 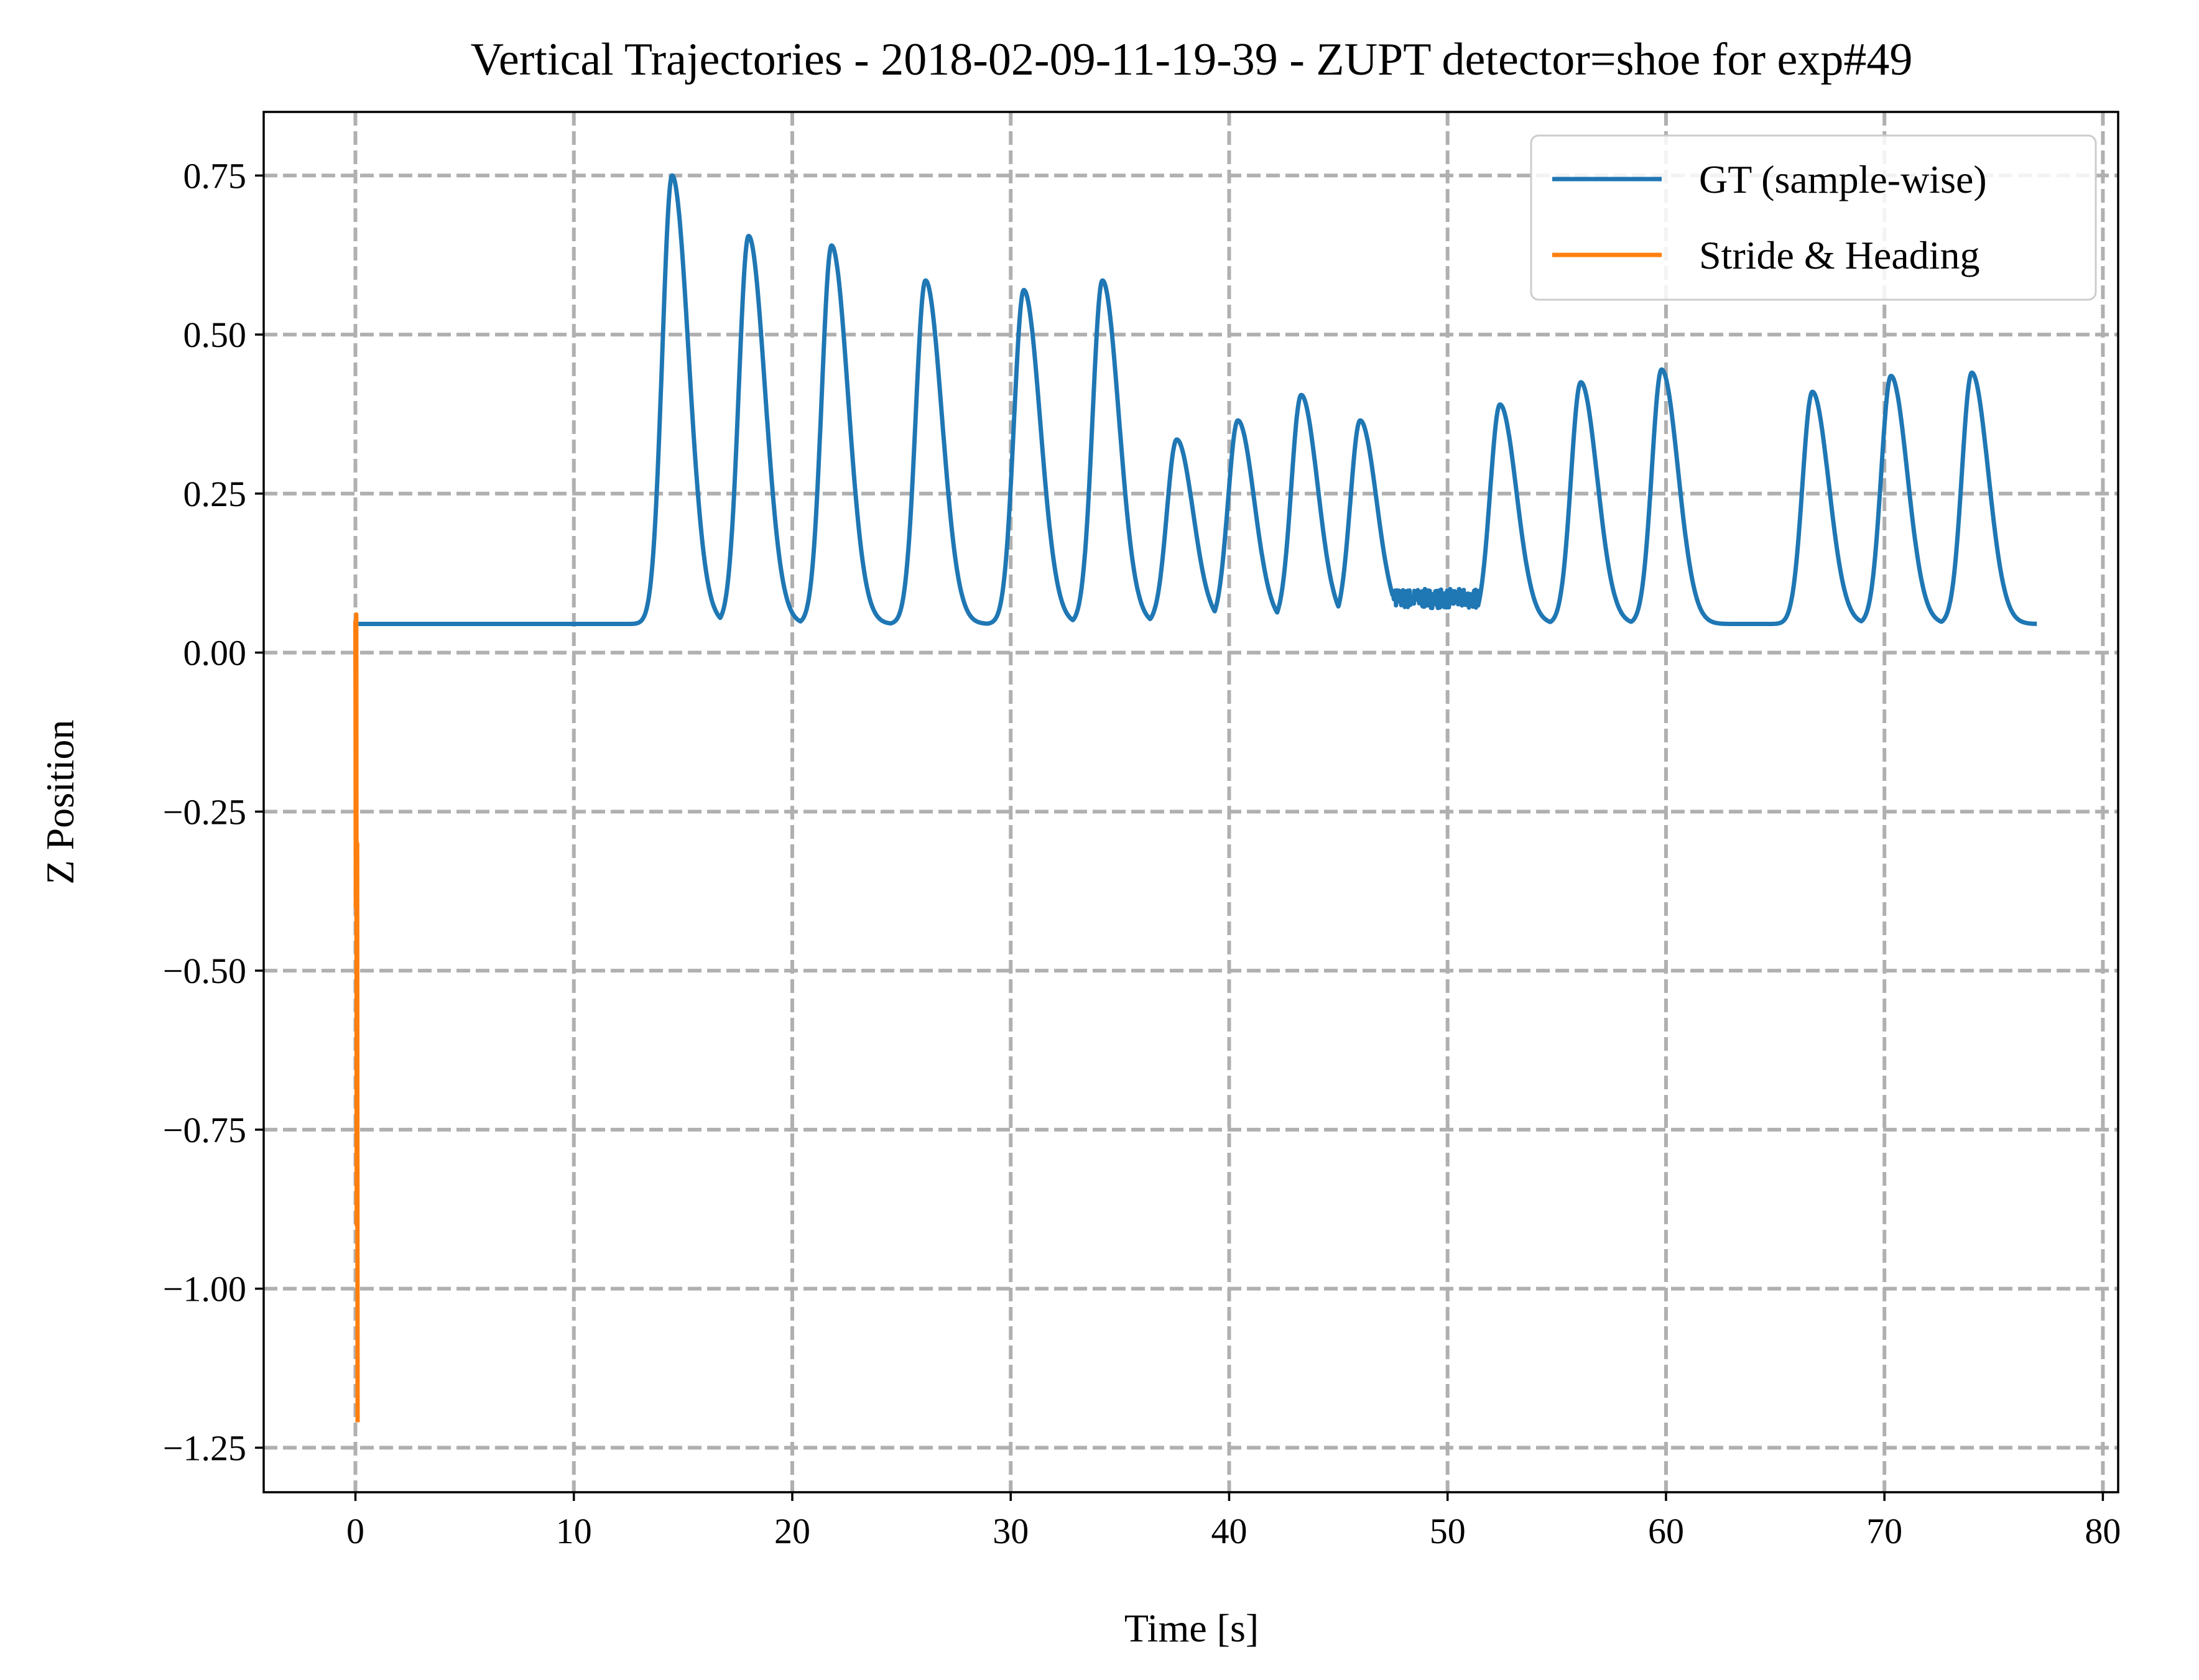 What do you see at coordinates (215, 335) in the screenshot?
I see `y-tick-label: 0.50` at bounding box center [215, 335].